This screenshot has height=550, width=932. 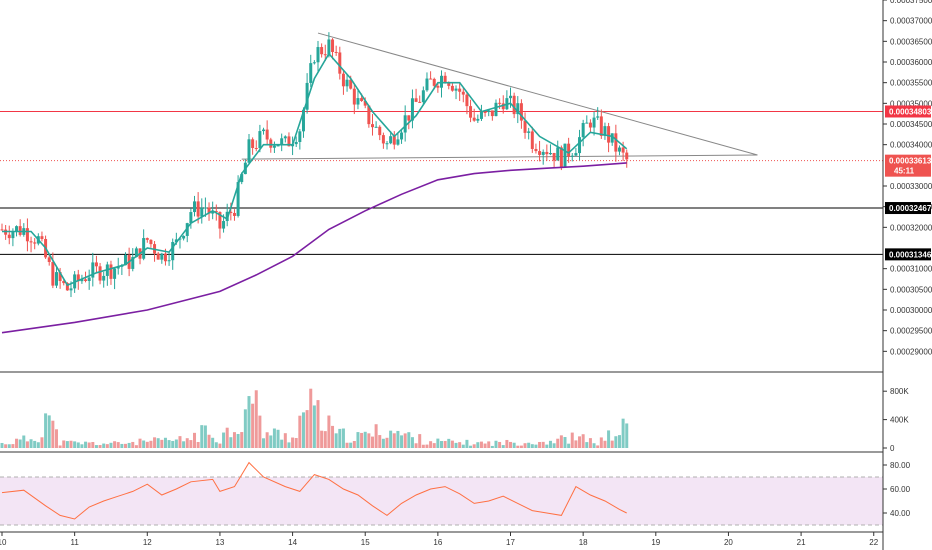 What do you see at coordinates (911, 83) in the screenshot?
I see `price-tick-label: 0.00035500` at bounding box center [911, 83].